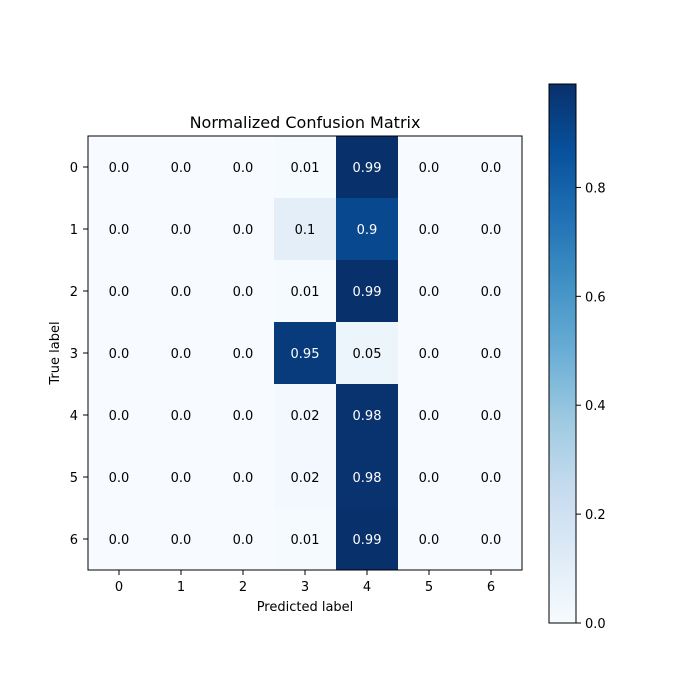 The height and width of the screenshot is (700, 700). What do you see at coordinates (305, 122) in the screenshot?
I see `chart-title: Normalized Confusion Matrix` at bounding box center [305, 122].